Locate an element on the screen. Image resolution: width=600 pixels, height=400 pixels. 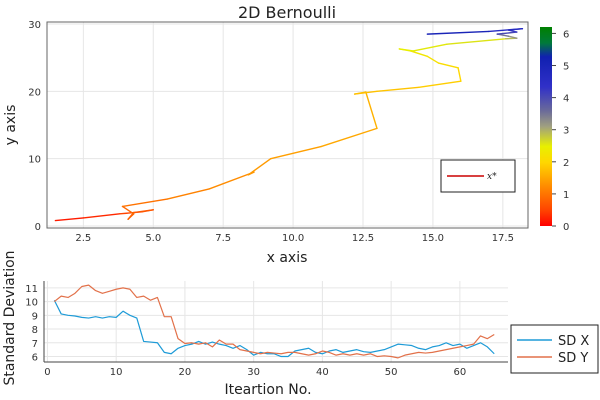
sd-y-tick-label: 9 is located at coordinates (35, 316).